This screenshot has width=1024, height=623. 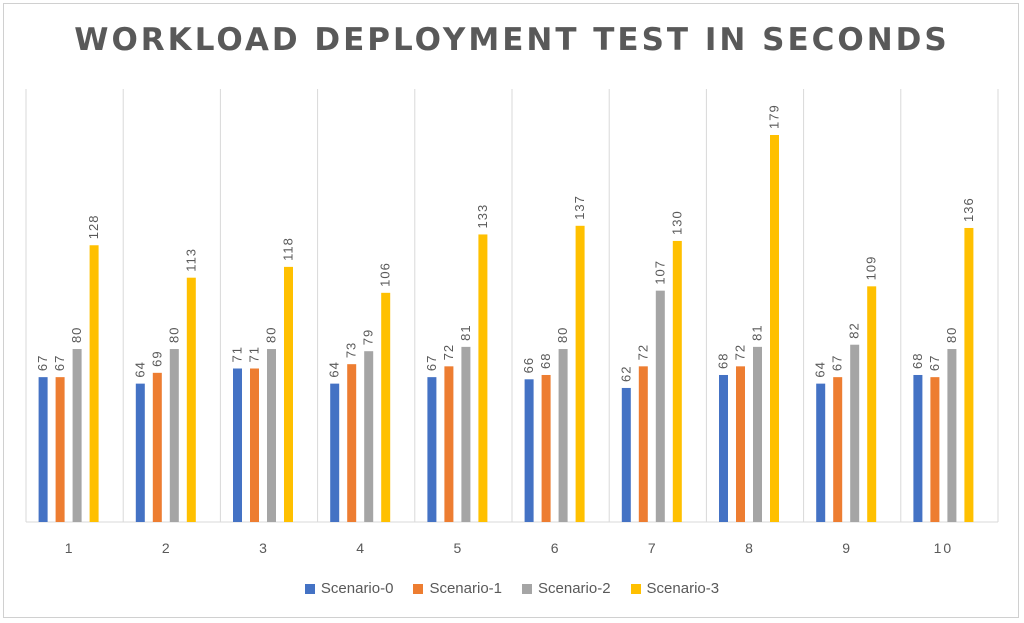 What do you see at coordinates (579, 207) in the screenshot?
I see `data-label: 137` at bounding box center [579, 207].